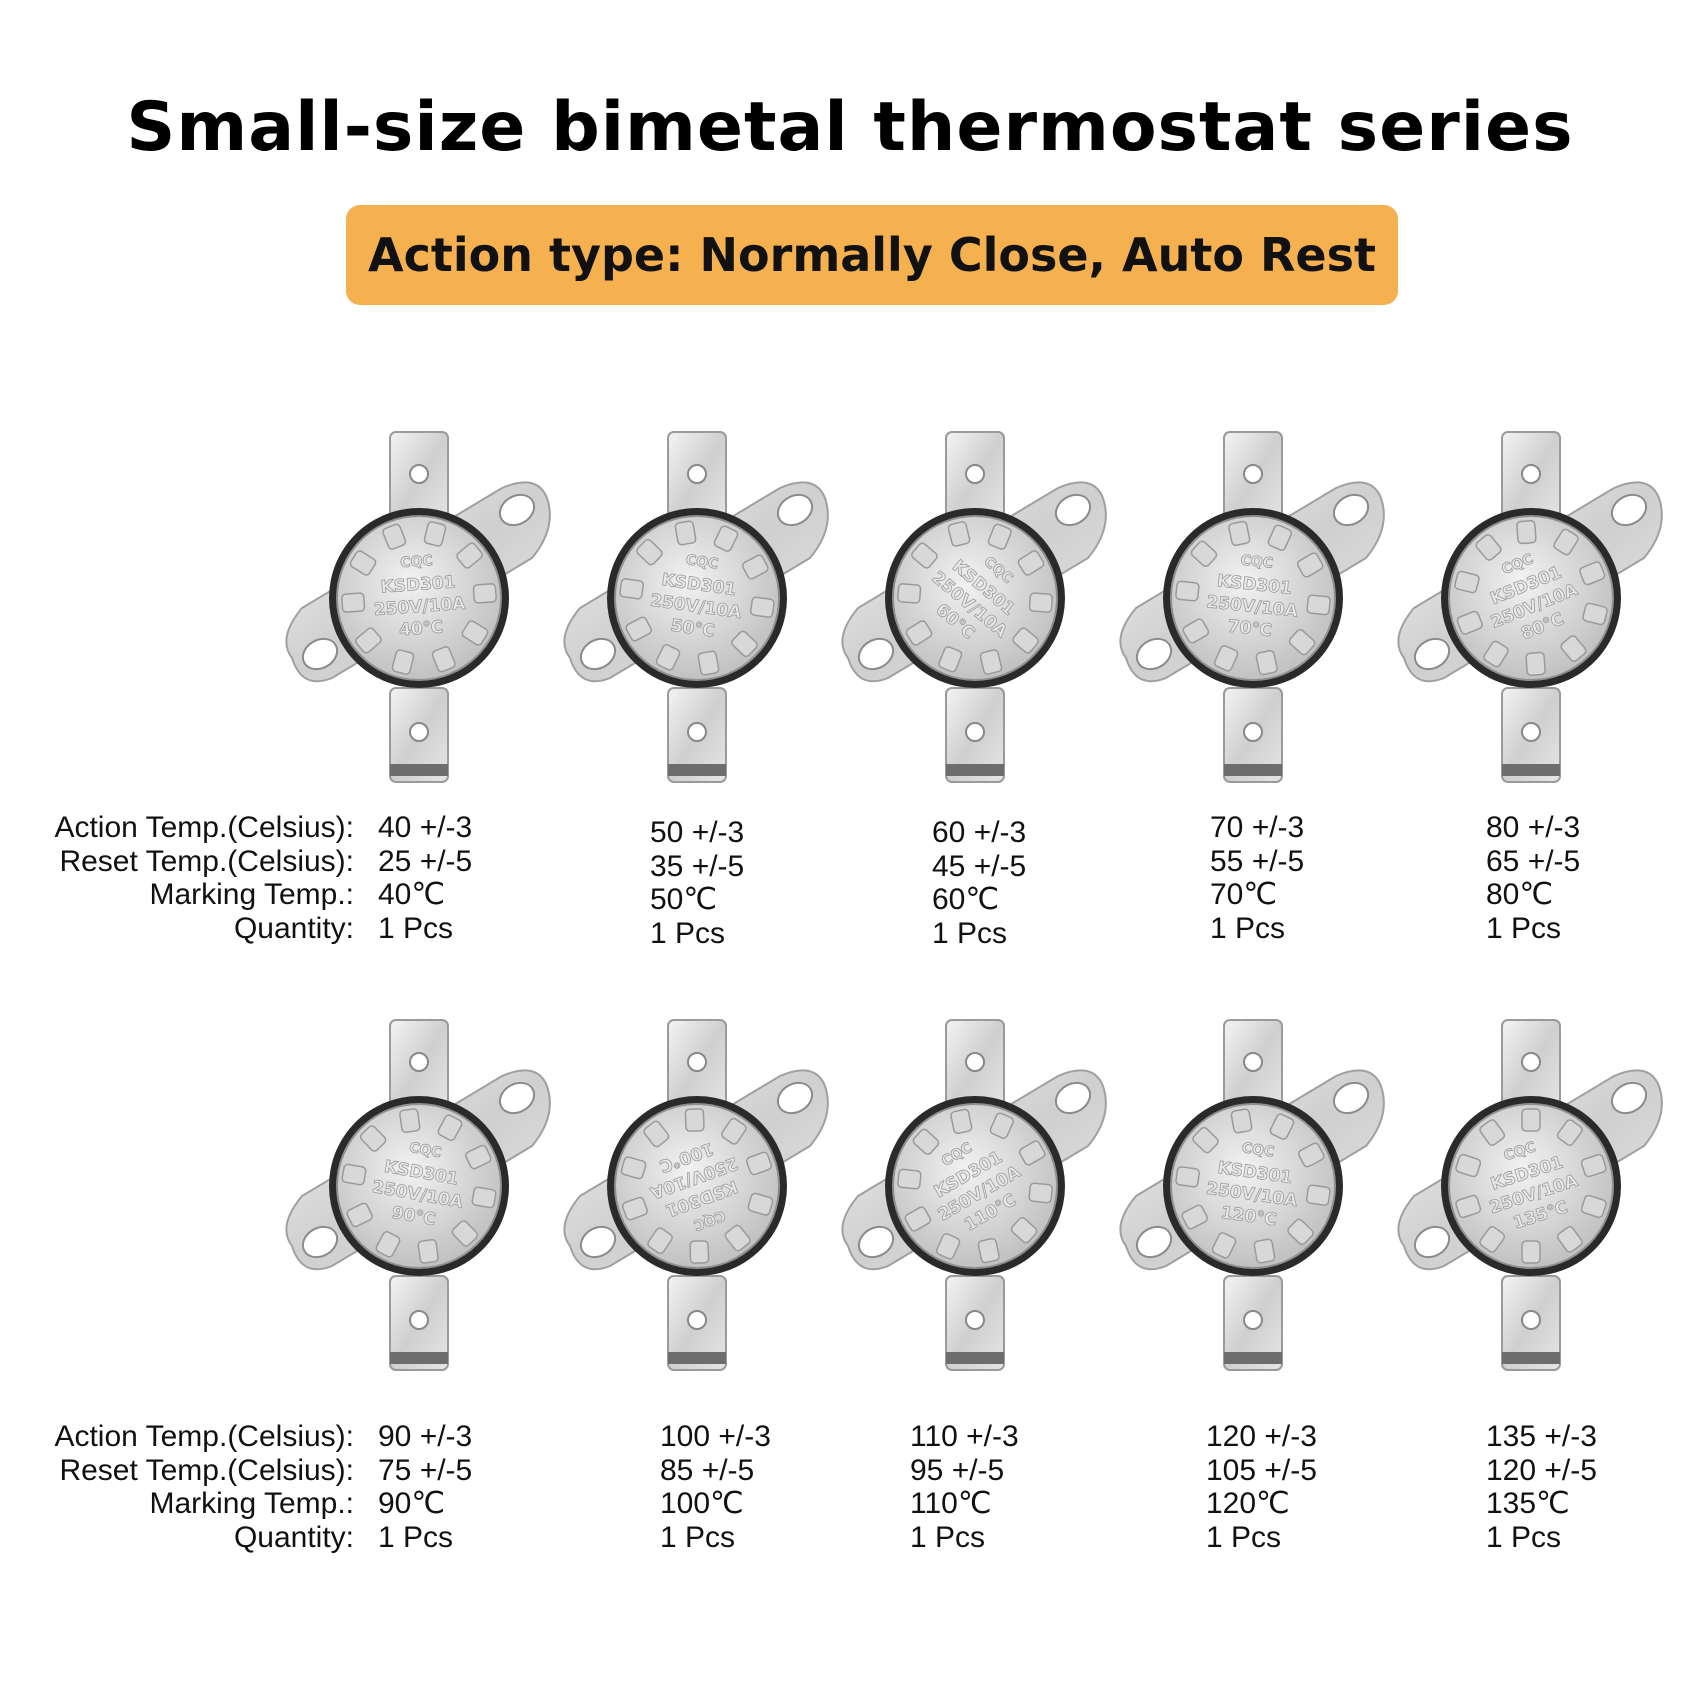 The image size is (1700, 1700). I want to click on thermostat-specs: 50 +/-3 35 +/-5 50℃ 1 Pcs, so click(697, 883).